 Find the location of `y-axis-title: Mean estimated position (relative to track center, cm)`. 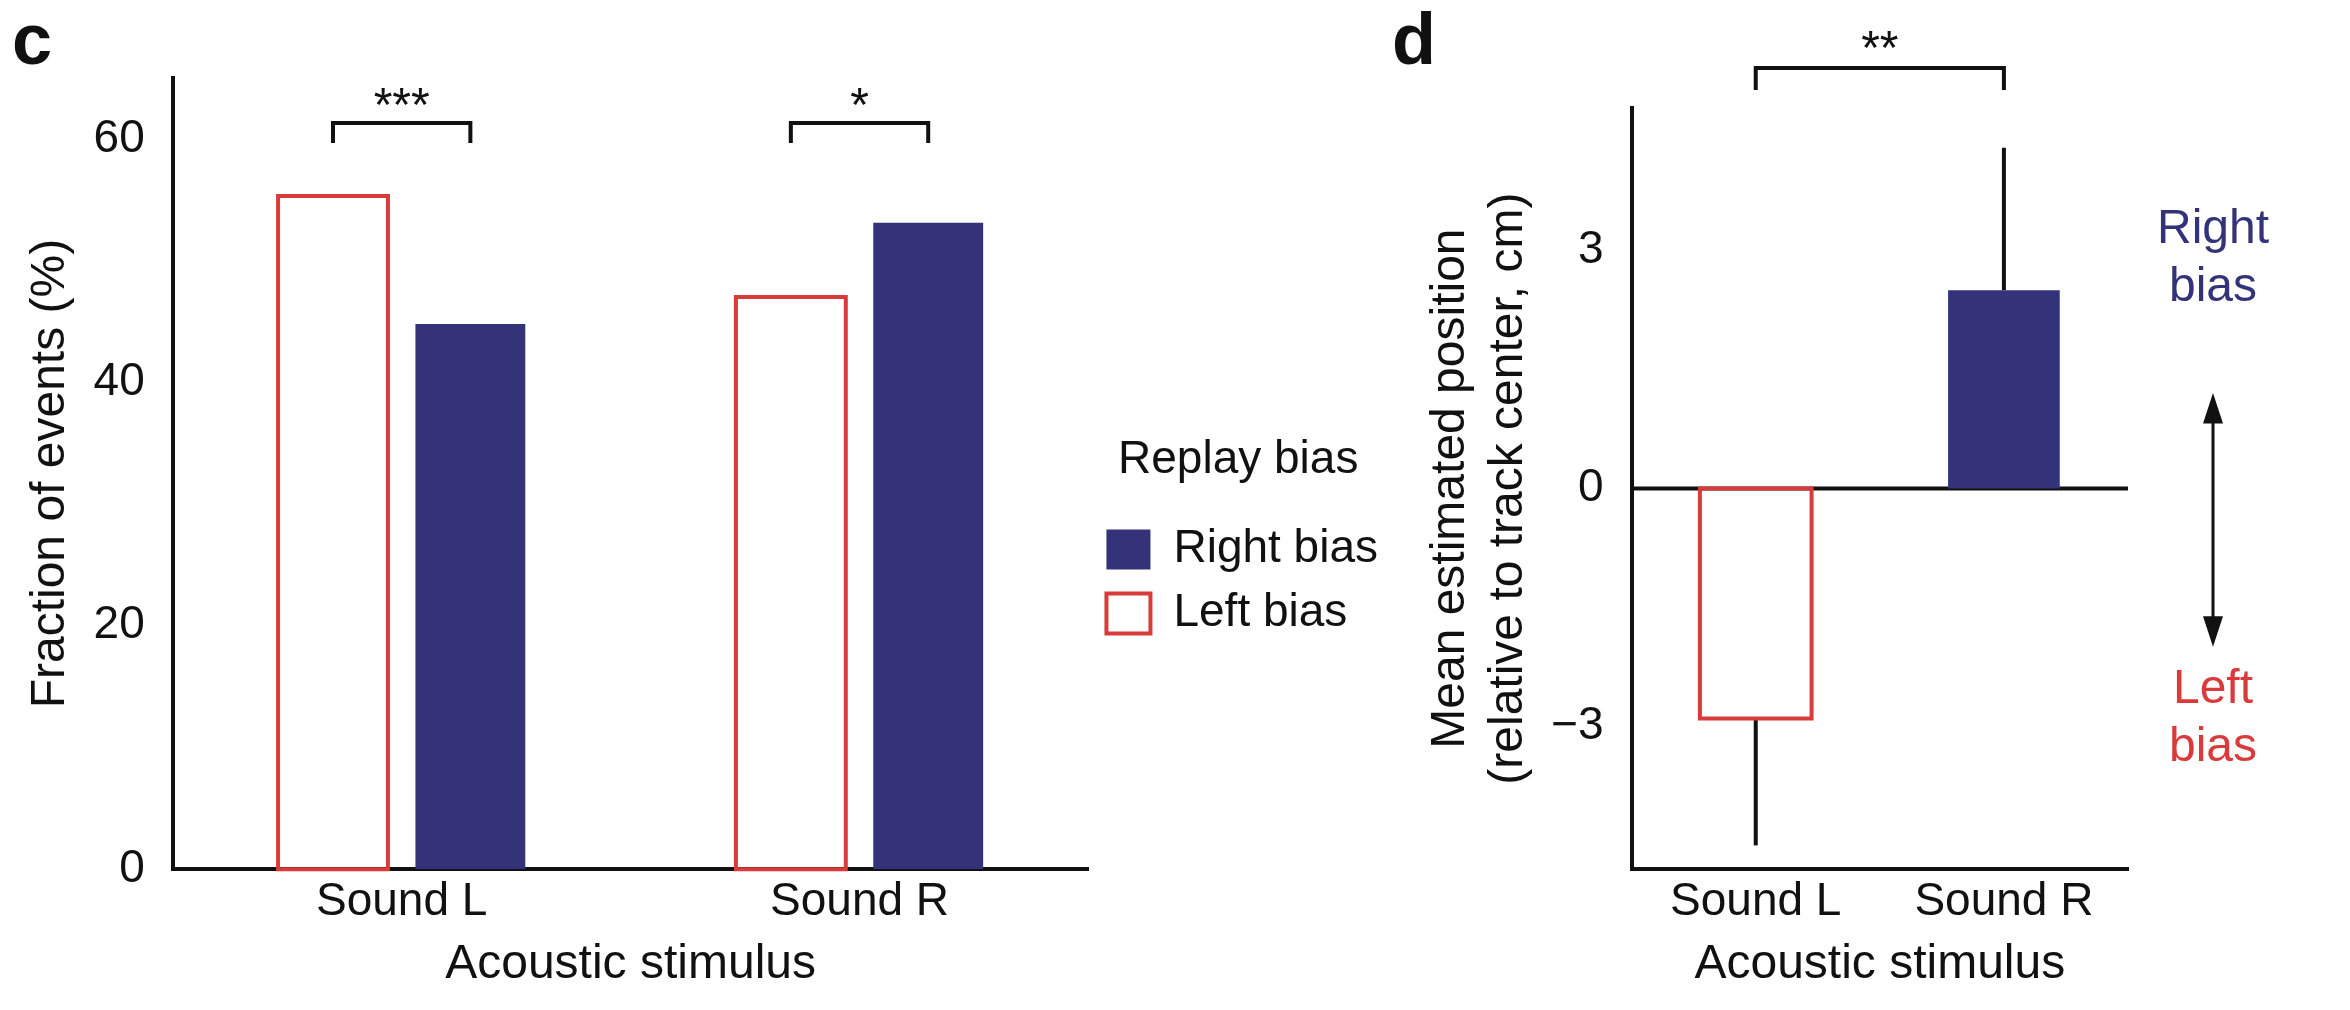

y-axis-title: Mean estimated position (relative to track center, cm) is located at coordinates (1476, 488).